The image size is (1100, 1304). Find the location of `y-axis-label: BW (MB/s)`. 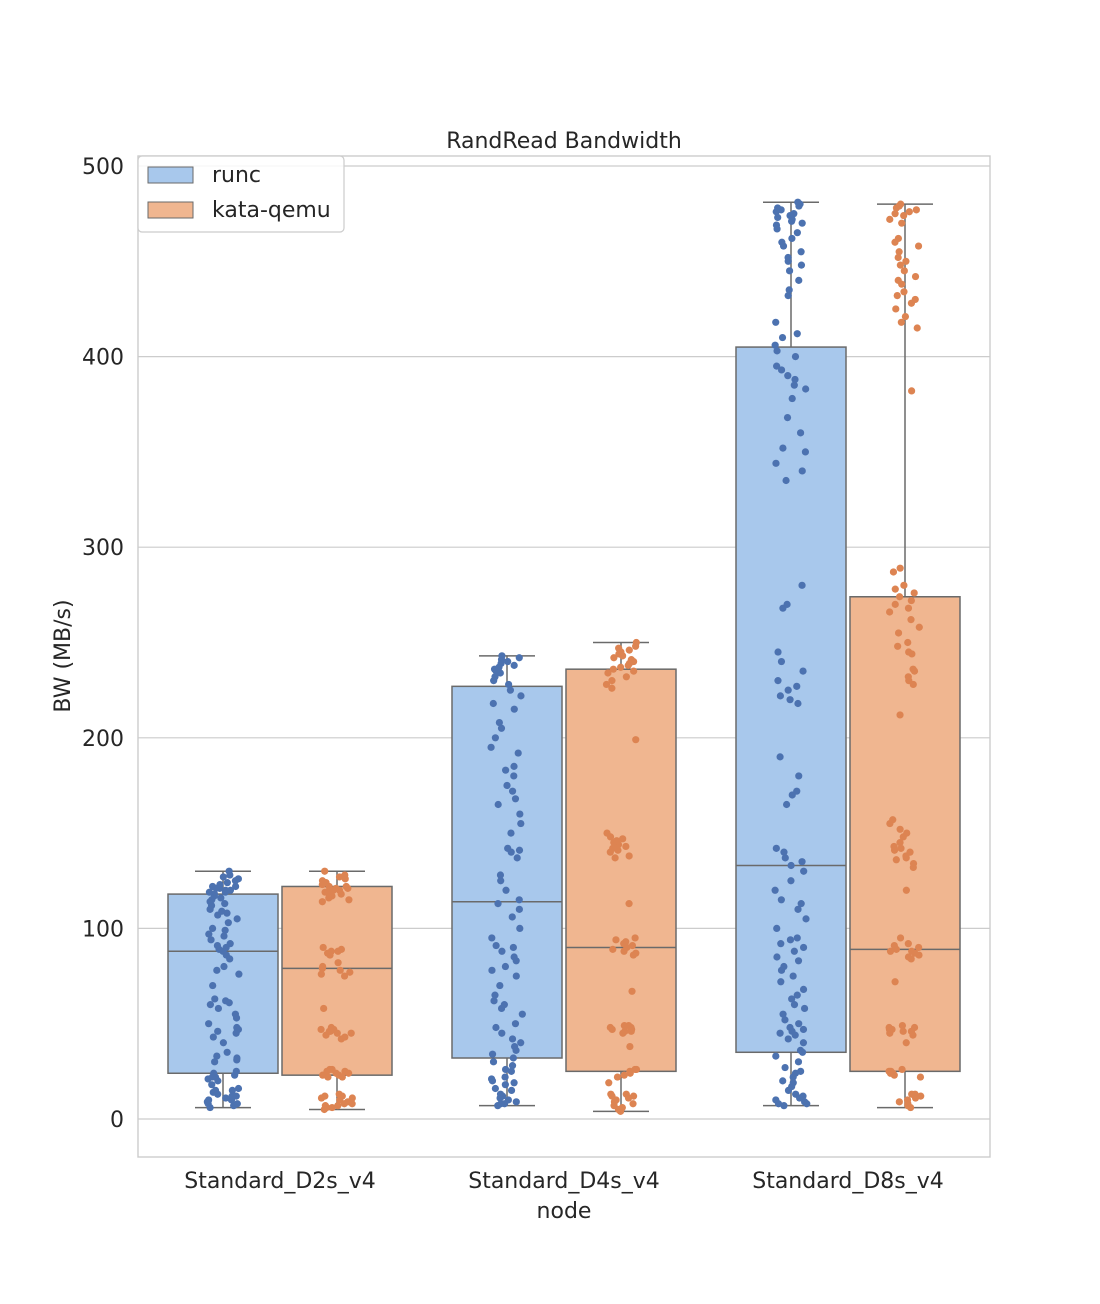

y-axis-label: BW (MB/s) is located at coordinates (63, 655).